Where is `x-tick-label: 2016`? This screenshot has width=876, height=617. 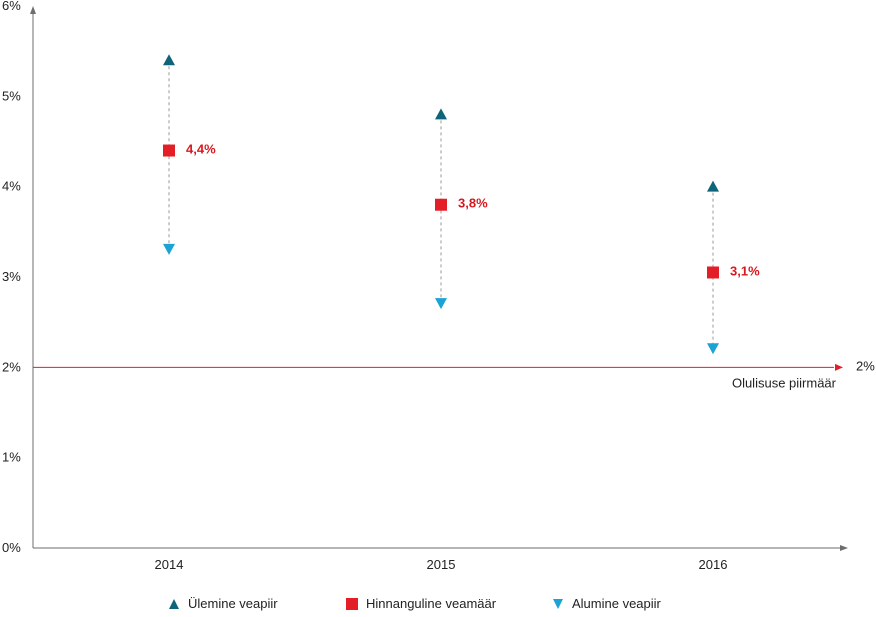
x-tick-label: 2016 is located at coordinates (713, 564).